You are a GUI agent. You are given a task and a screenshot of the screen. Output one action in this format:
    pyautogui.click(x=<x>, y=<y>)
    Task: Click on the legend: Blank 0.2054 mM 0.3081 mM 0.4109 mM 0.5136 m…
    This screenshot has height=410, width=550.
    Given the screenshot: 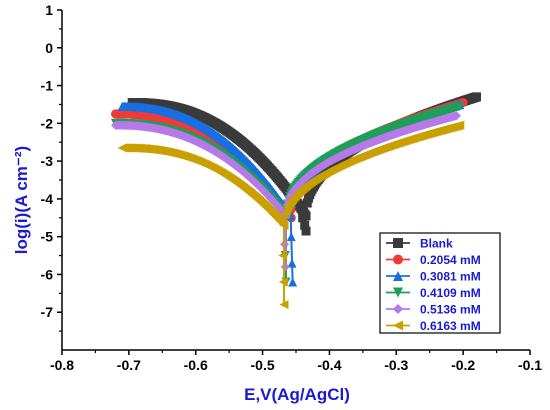 What is the action you would take?
    pyautogui.click(x=440, y=283)
    